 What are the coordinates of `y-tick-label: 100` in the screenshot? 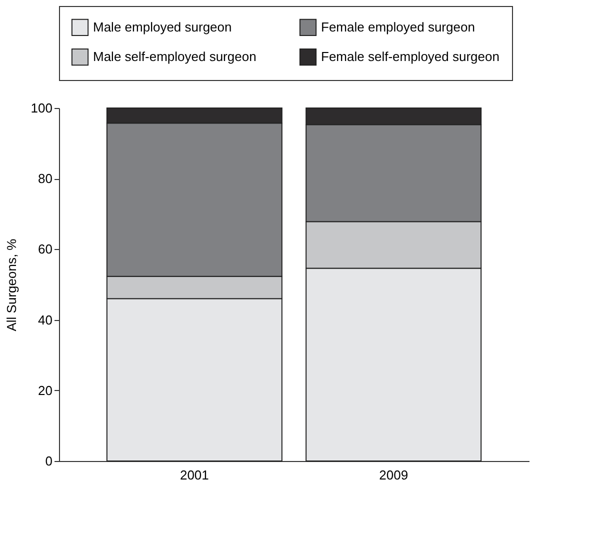 It's located at (41, 108).